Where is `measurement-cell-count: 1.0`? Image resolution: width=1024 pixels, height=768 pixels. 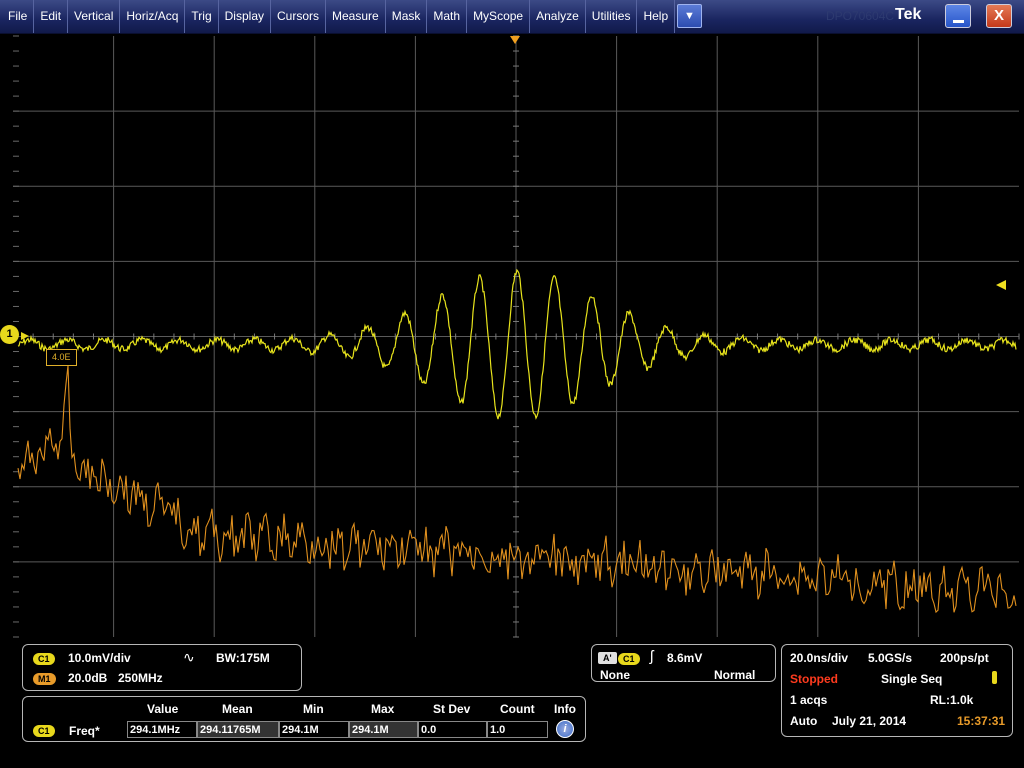 measurement-cell-count: 1.0 is located at coordinates (517, 729).